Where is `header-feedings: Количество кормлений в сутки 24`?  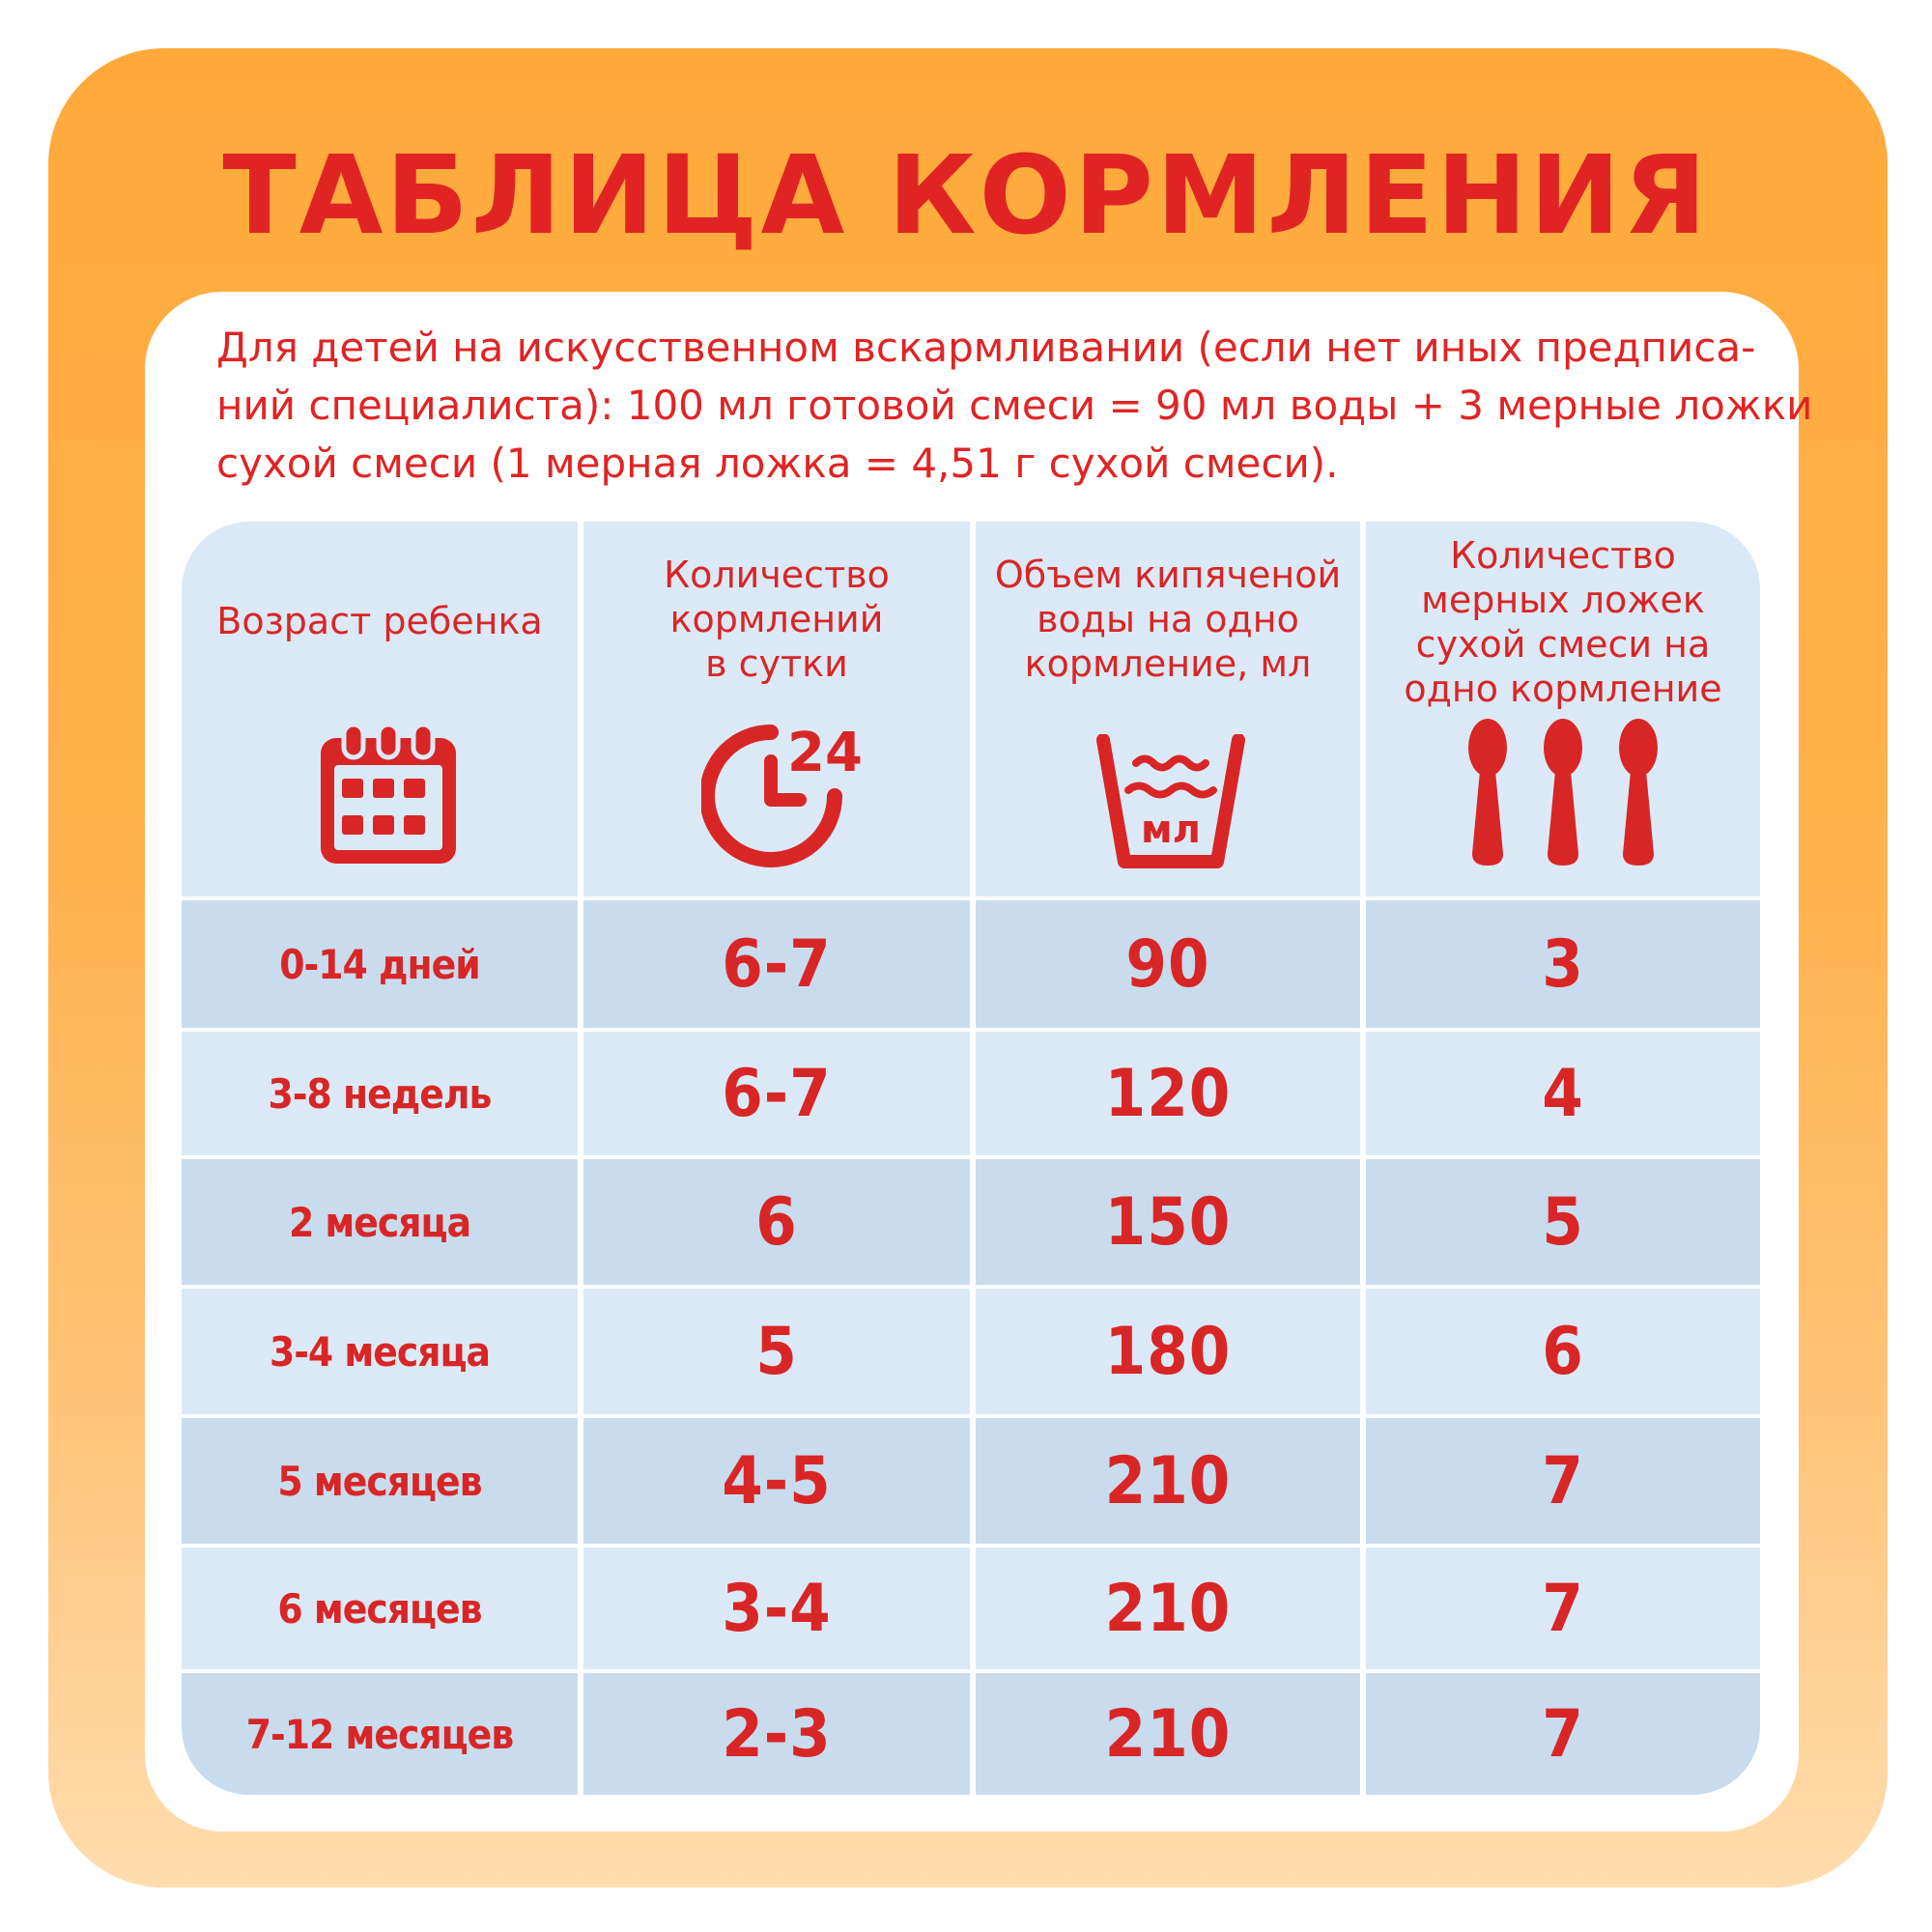 header-feedings: Количество кормлений в сутки 24 is located at coordinates (776, 709).